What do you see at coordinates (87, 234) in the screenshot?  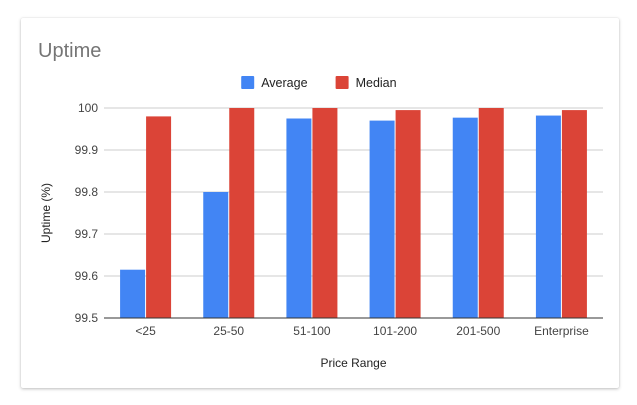 I see `y-tick-label: 99.7` at bounding box center [87, 234].